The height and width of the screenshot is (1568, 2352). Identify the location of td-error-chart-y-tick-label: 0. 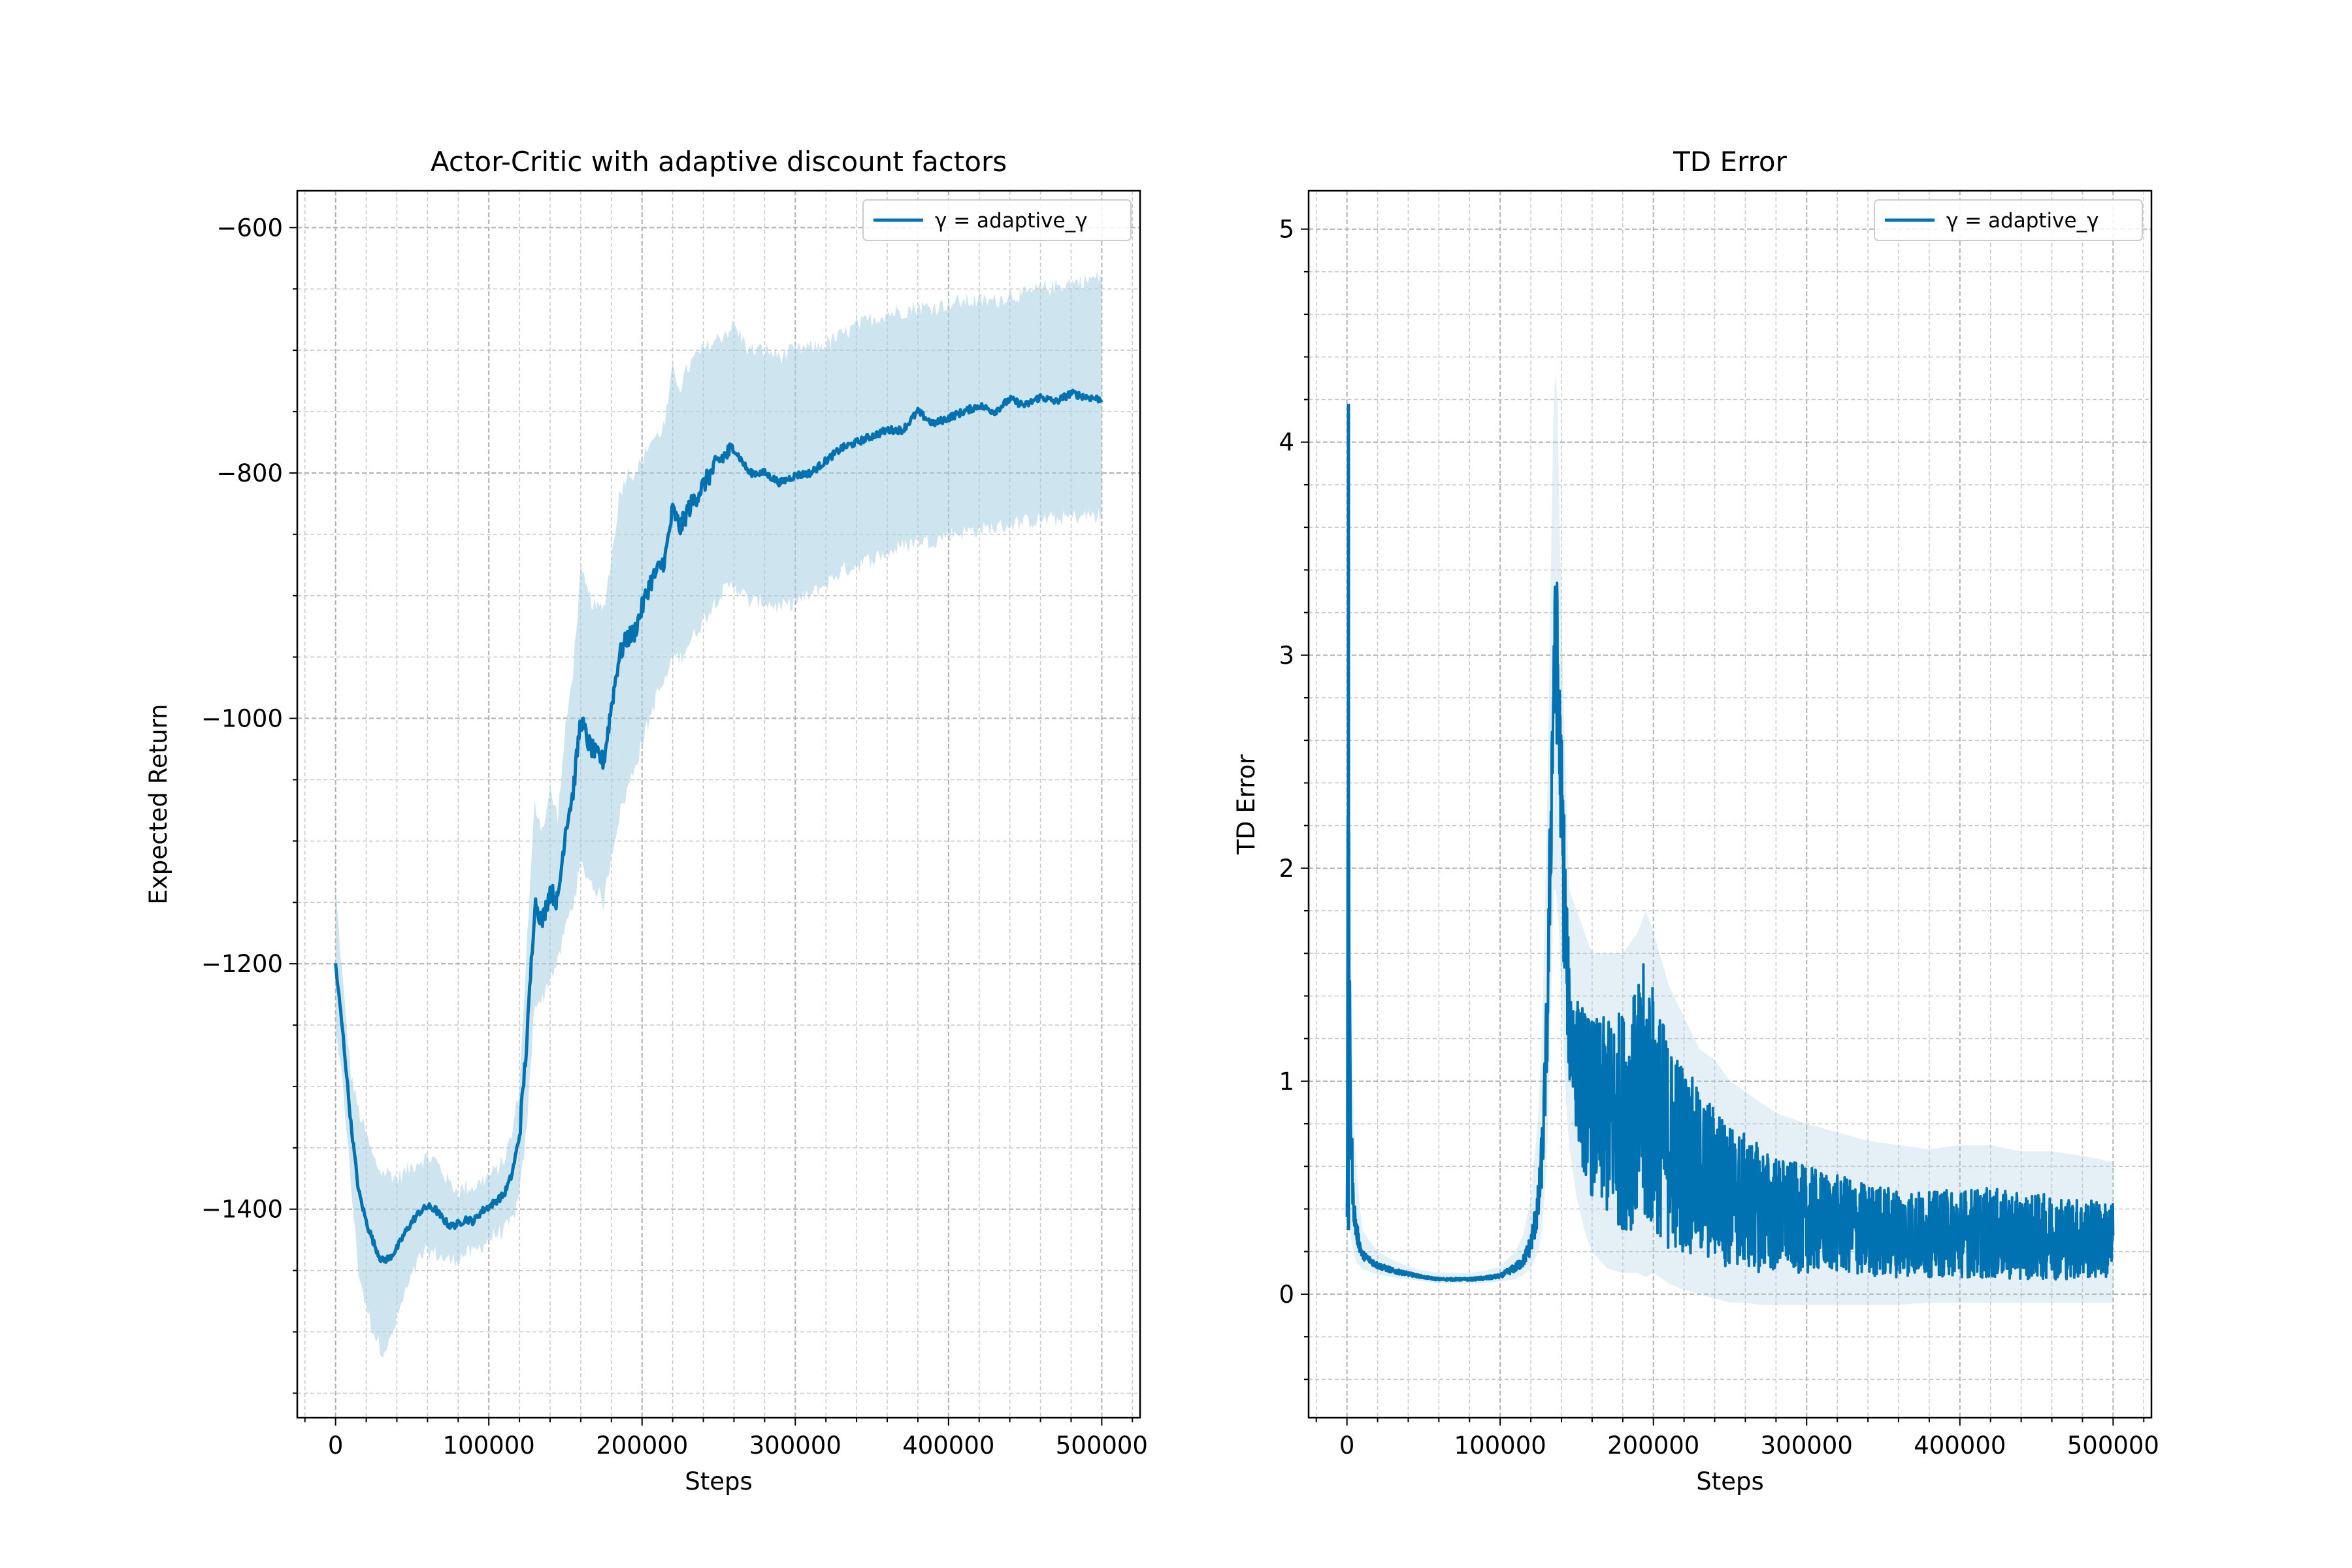
(1286, 1295).